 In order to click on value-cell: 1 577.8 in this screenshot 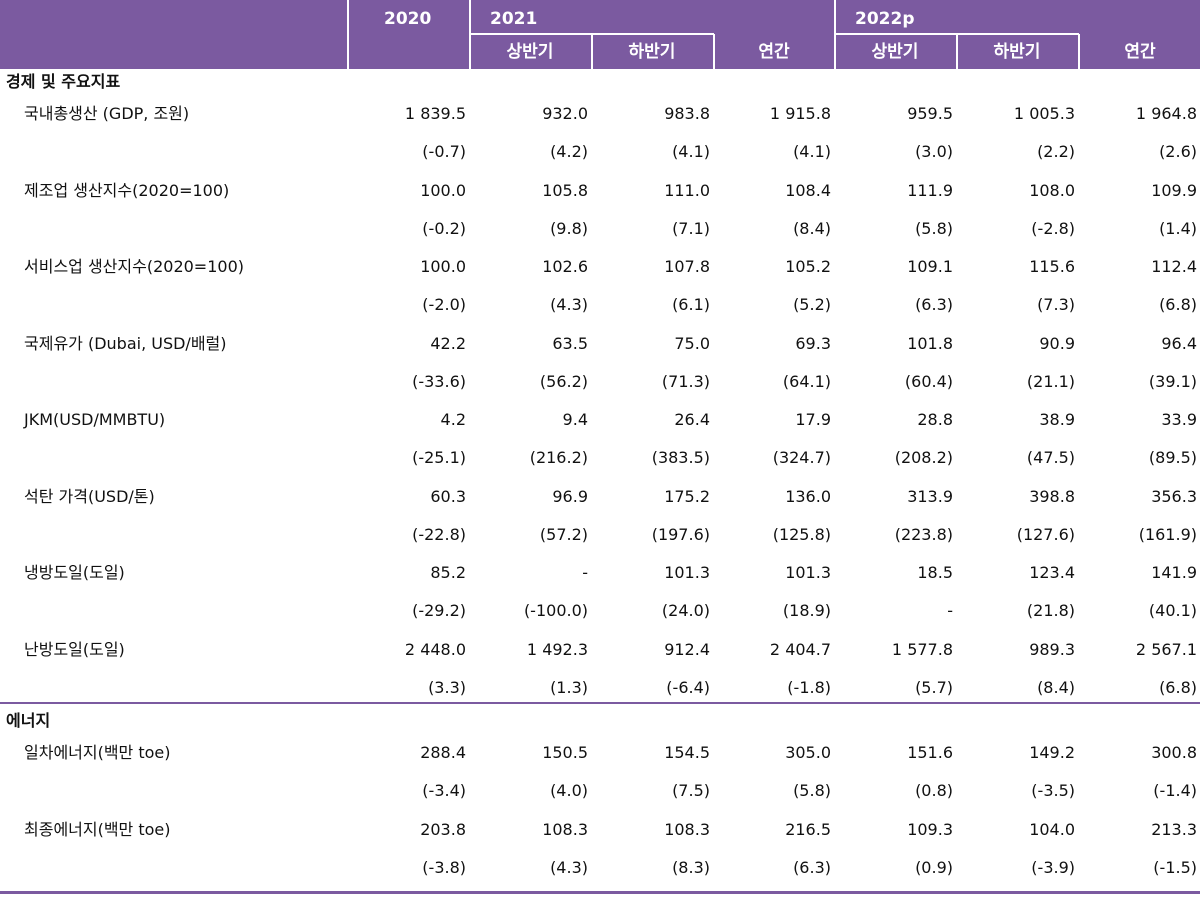, I will do `click(922, 649)`.